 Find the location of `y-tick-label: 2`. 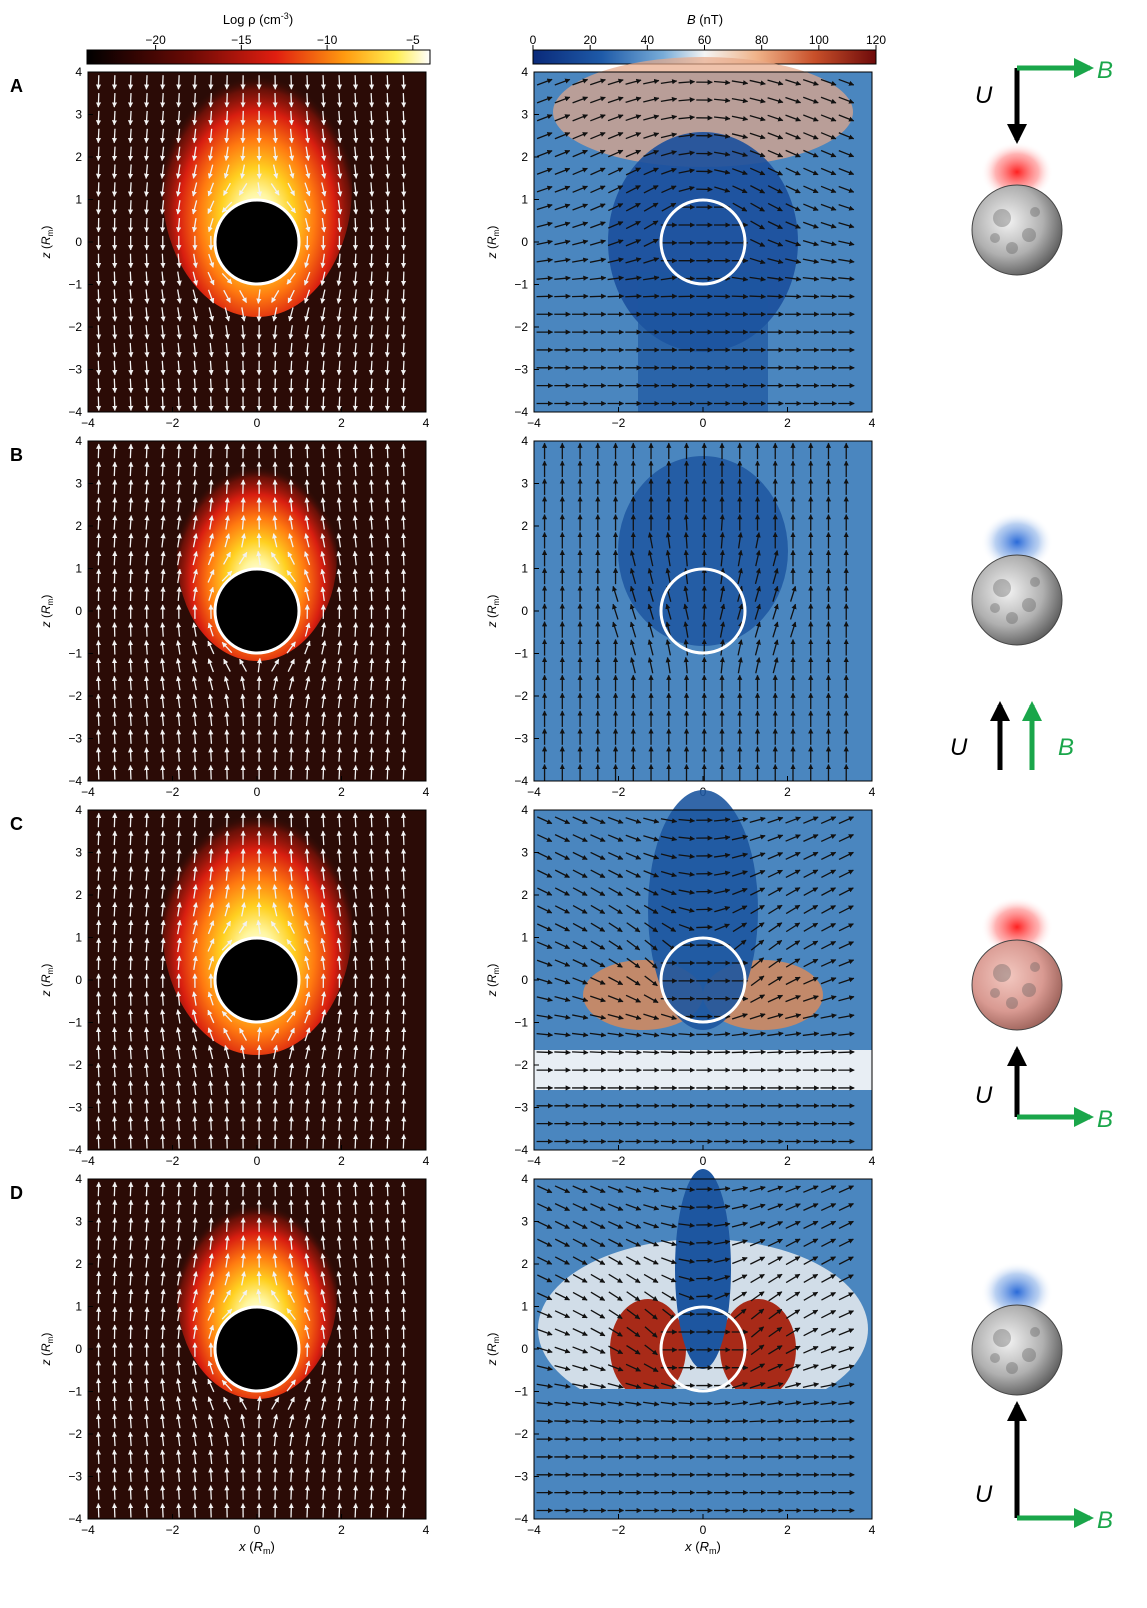

y-tick-label: 2 is located at coordinates (78, 895).